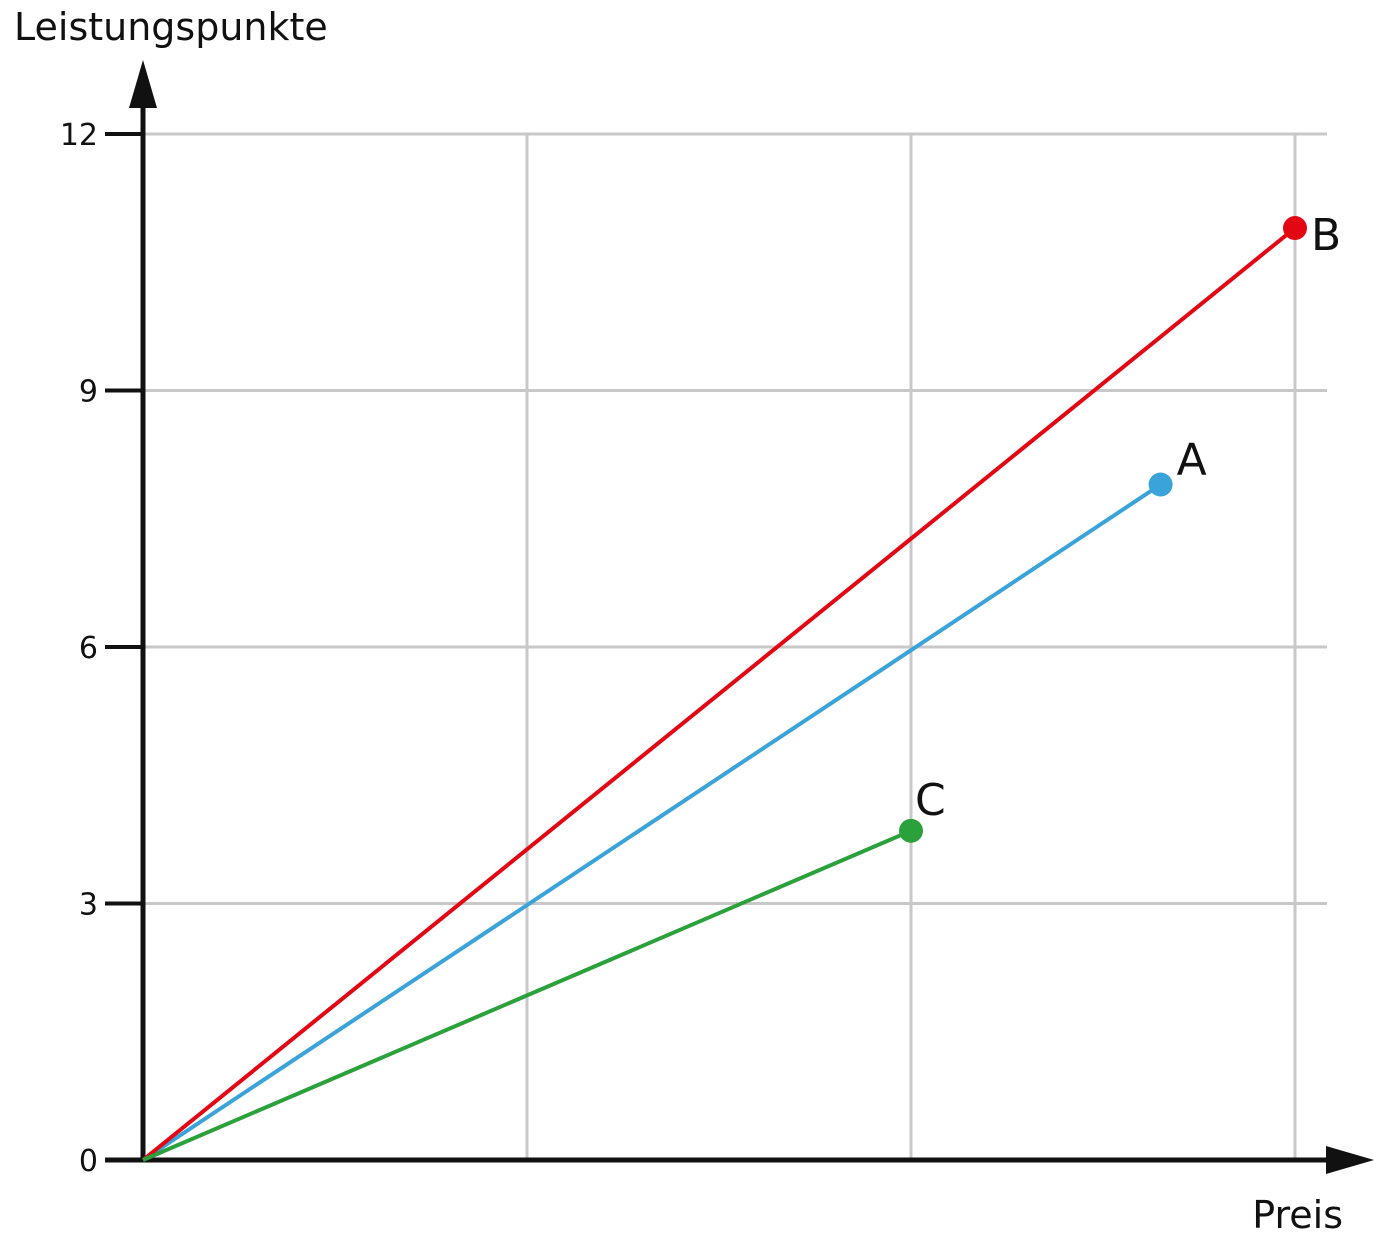  Describe the element at coordinates (88, 1161) in the screenshot. I see `y-tick-label: 0` at that location.